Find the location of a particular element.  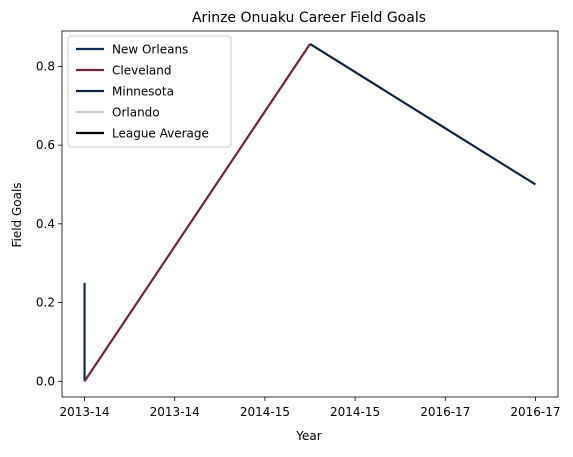

y-tick-label: 0.0 is located at coordinates (45, 381).